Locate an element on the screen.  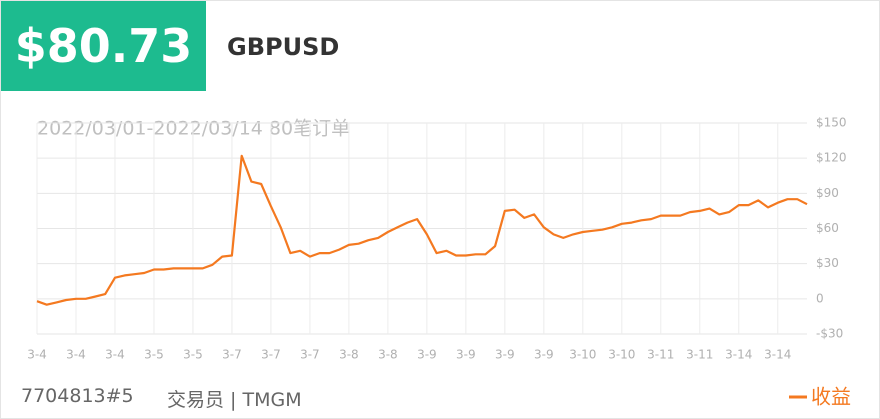
chart-subtitle: 2022/03/01-2022/03/14 80笔订单 is located at coordinates (193, 129).